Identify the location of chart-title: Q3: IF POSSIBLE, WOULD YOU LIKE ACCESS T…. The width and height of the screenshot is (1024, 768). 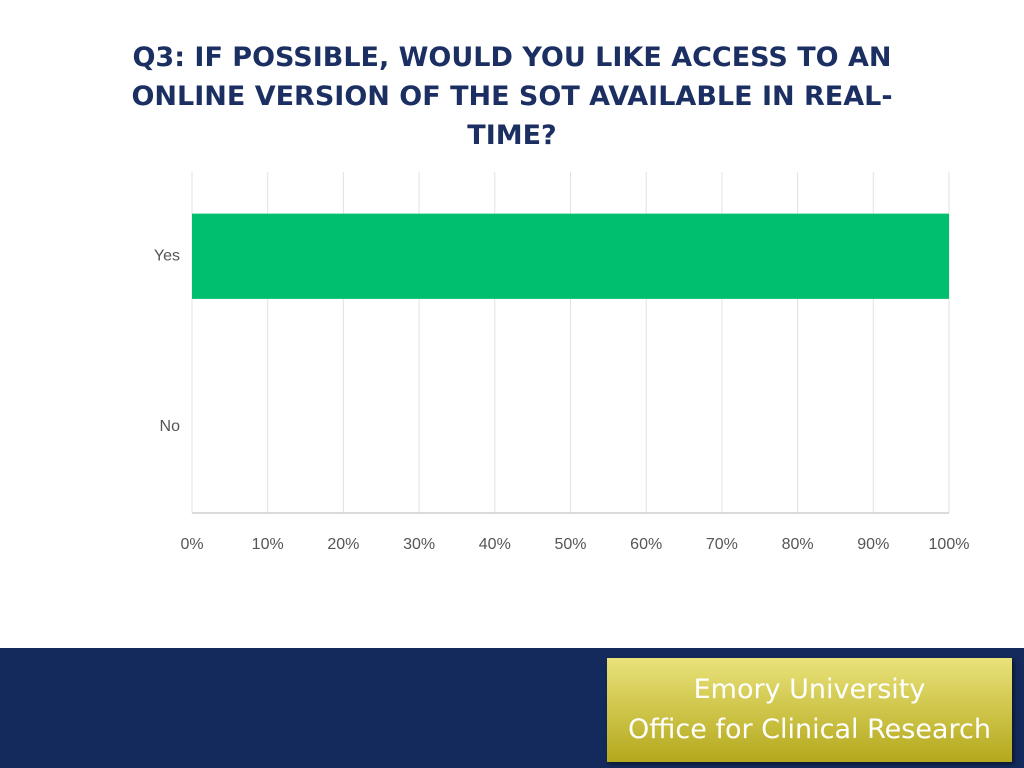
(512, 96).